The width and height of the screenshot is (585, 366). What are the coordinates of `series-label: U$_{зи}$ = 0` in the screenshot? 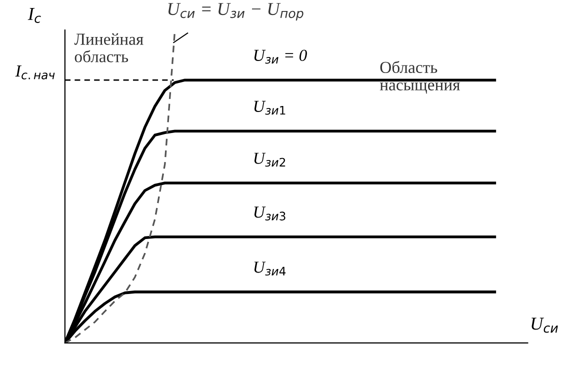 It's located at (280, 57).